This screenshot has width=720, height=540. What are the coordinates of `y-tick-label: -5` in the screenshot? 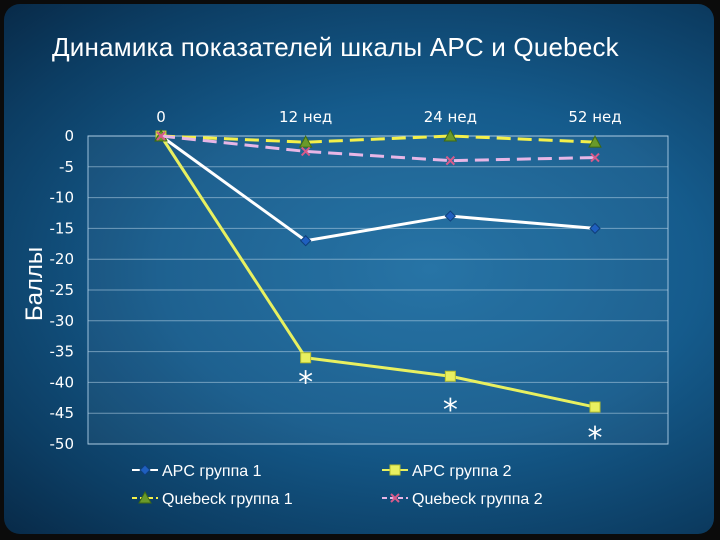 It's located at (66, 167).